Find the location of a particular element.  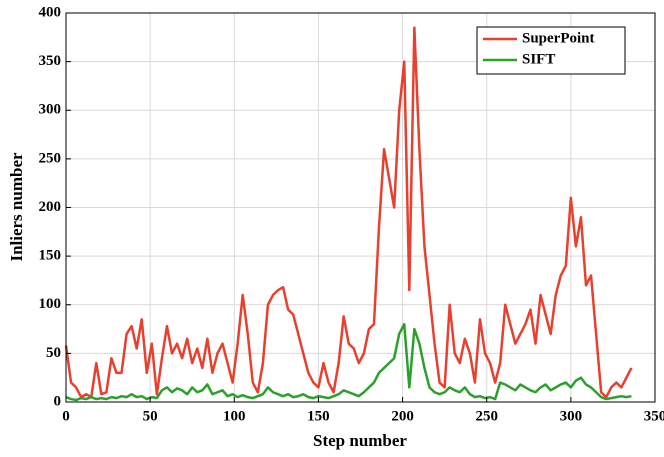

x-tick-label: 300 is located at coordinates (571, 416).